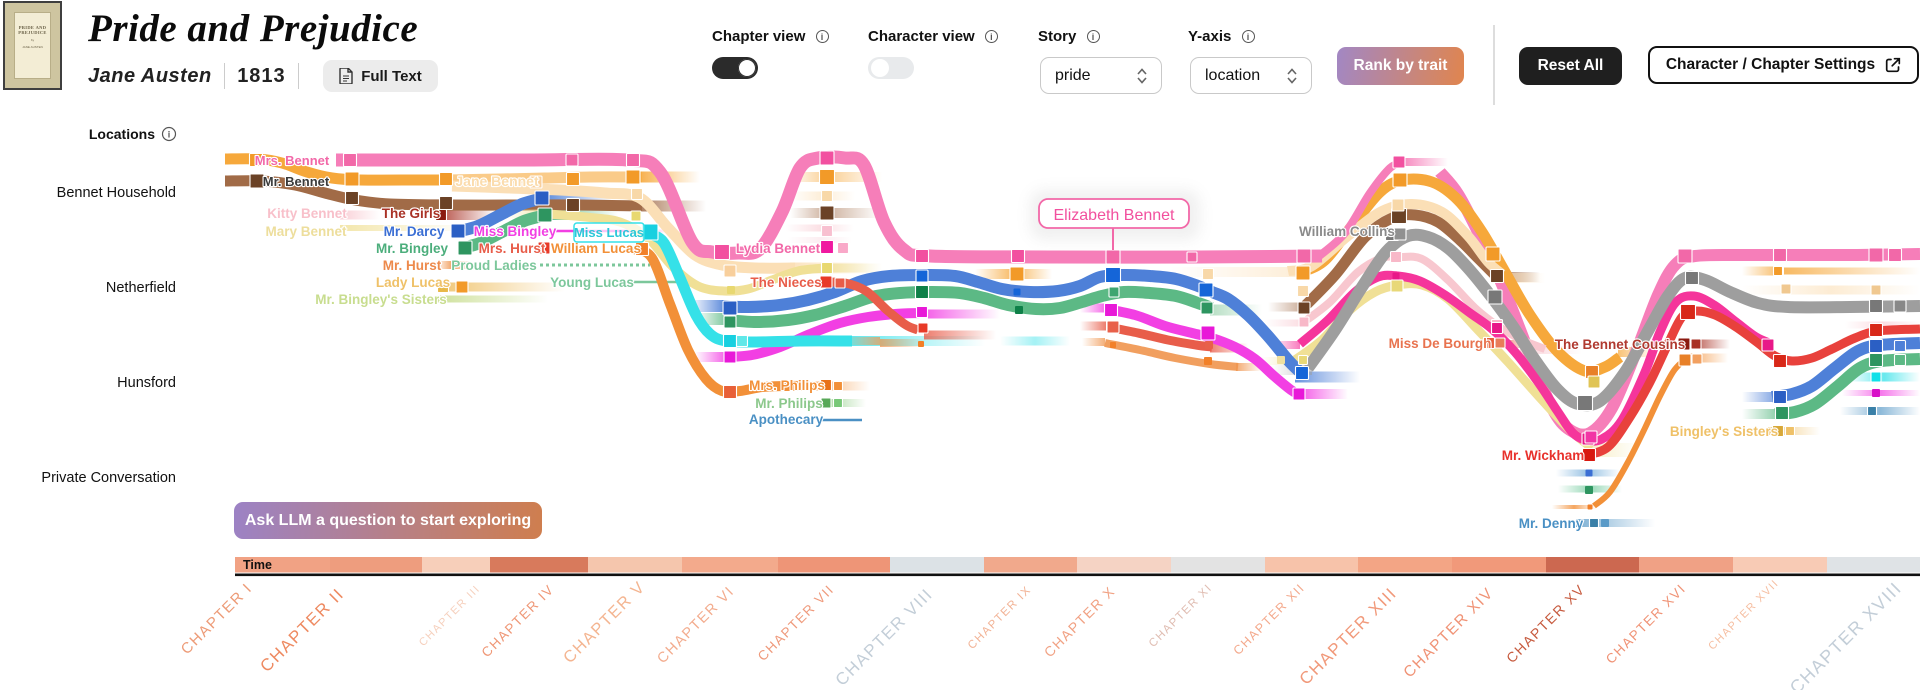 The image size is (1920, 690). What do you see at coordinates (1543, 455) in the screenshot?
I see `svg-text: Mr. Wickham` at bounding box center [1543, 455].